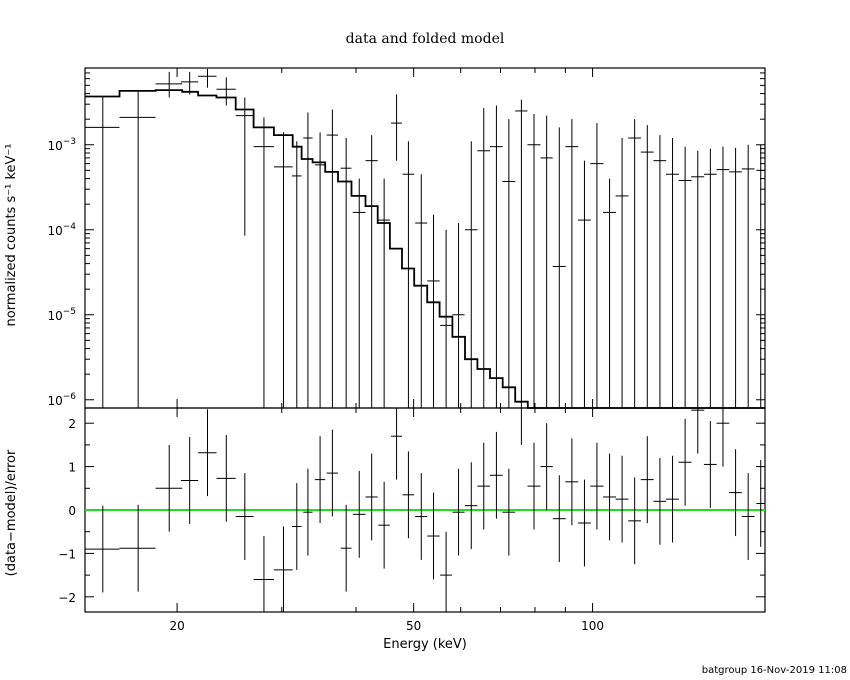  What do you see at coordinates (61, 315) in the screenshot?
I see `top-y-tick-label: 10⁻⁵` at bounding box center [61, 315].